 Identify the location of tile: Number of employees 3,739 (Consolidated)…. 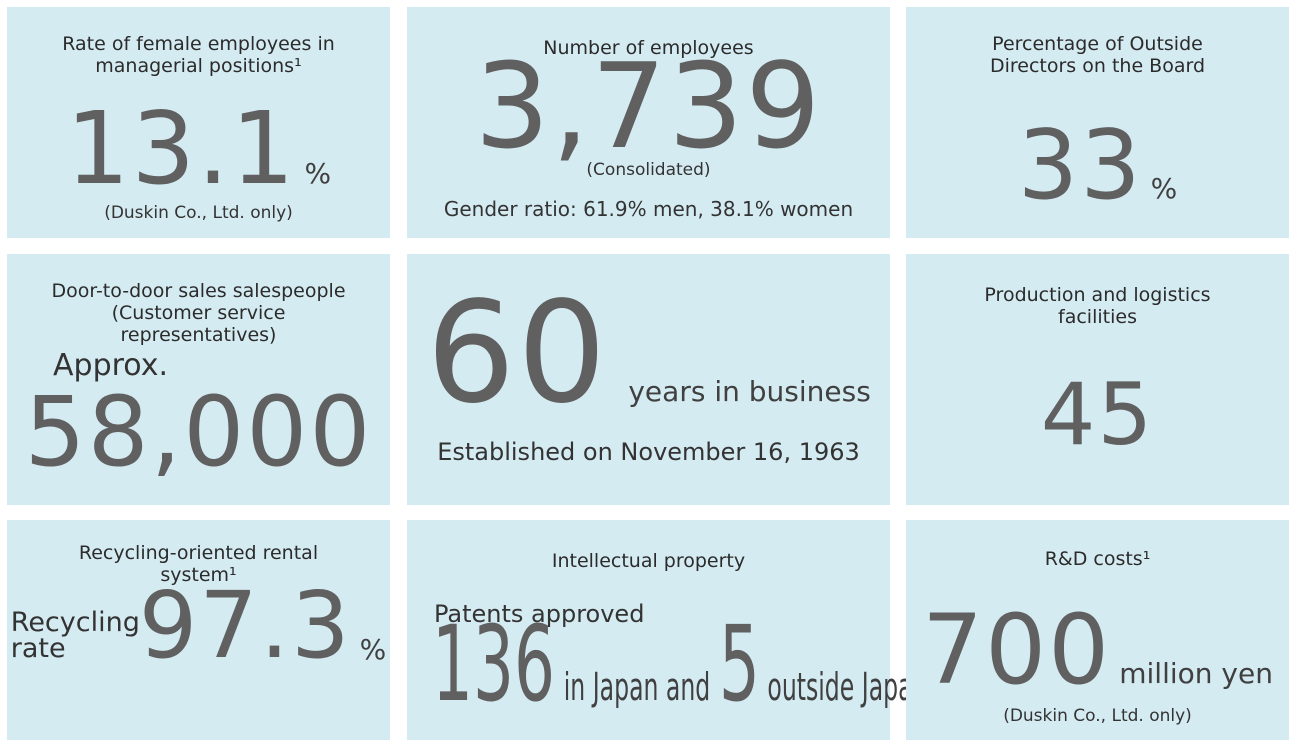
(648, 122).